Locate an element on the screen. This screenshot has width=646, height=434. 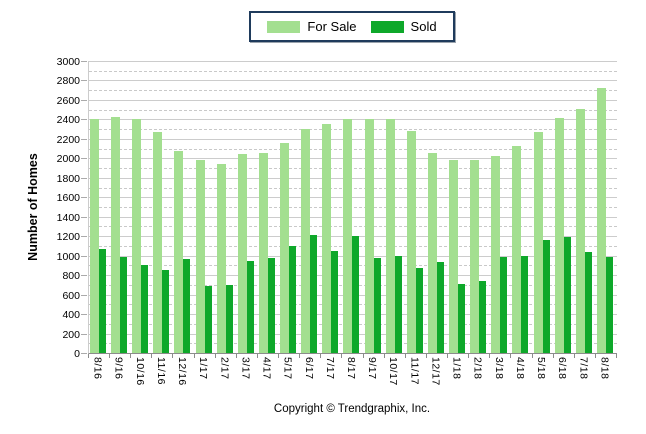
y-tick-label: 1600 is located at coordinates (68, 198).